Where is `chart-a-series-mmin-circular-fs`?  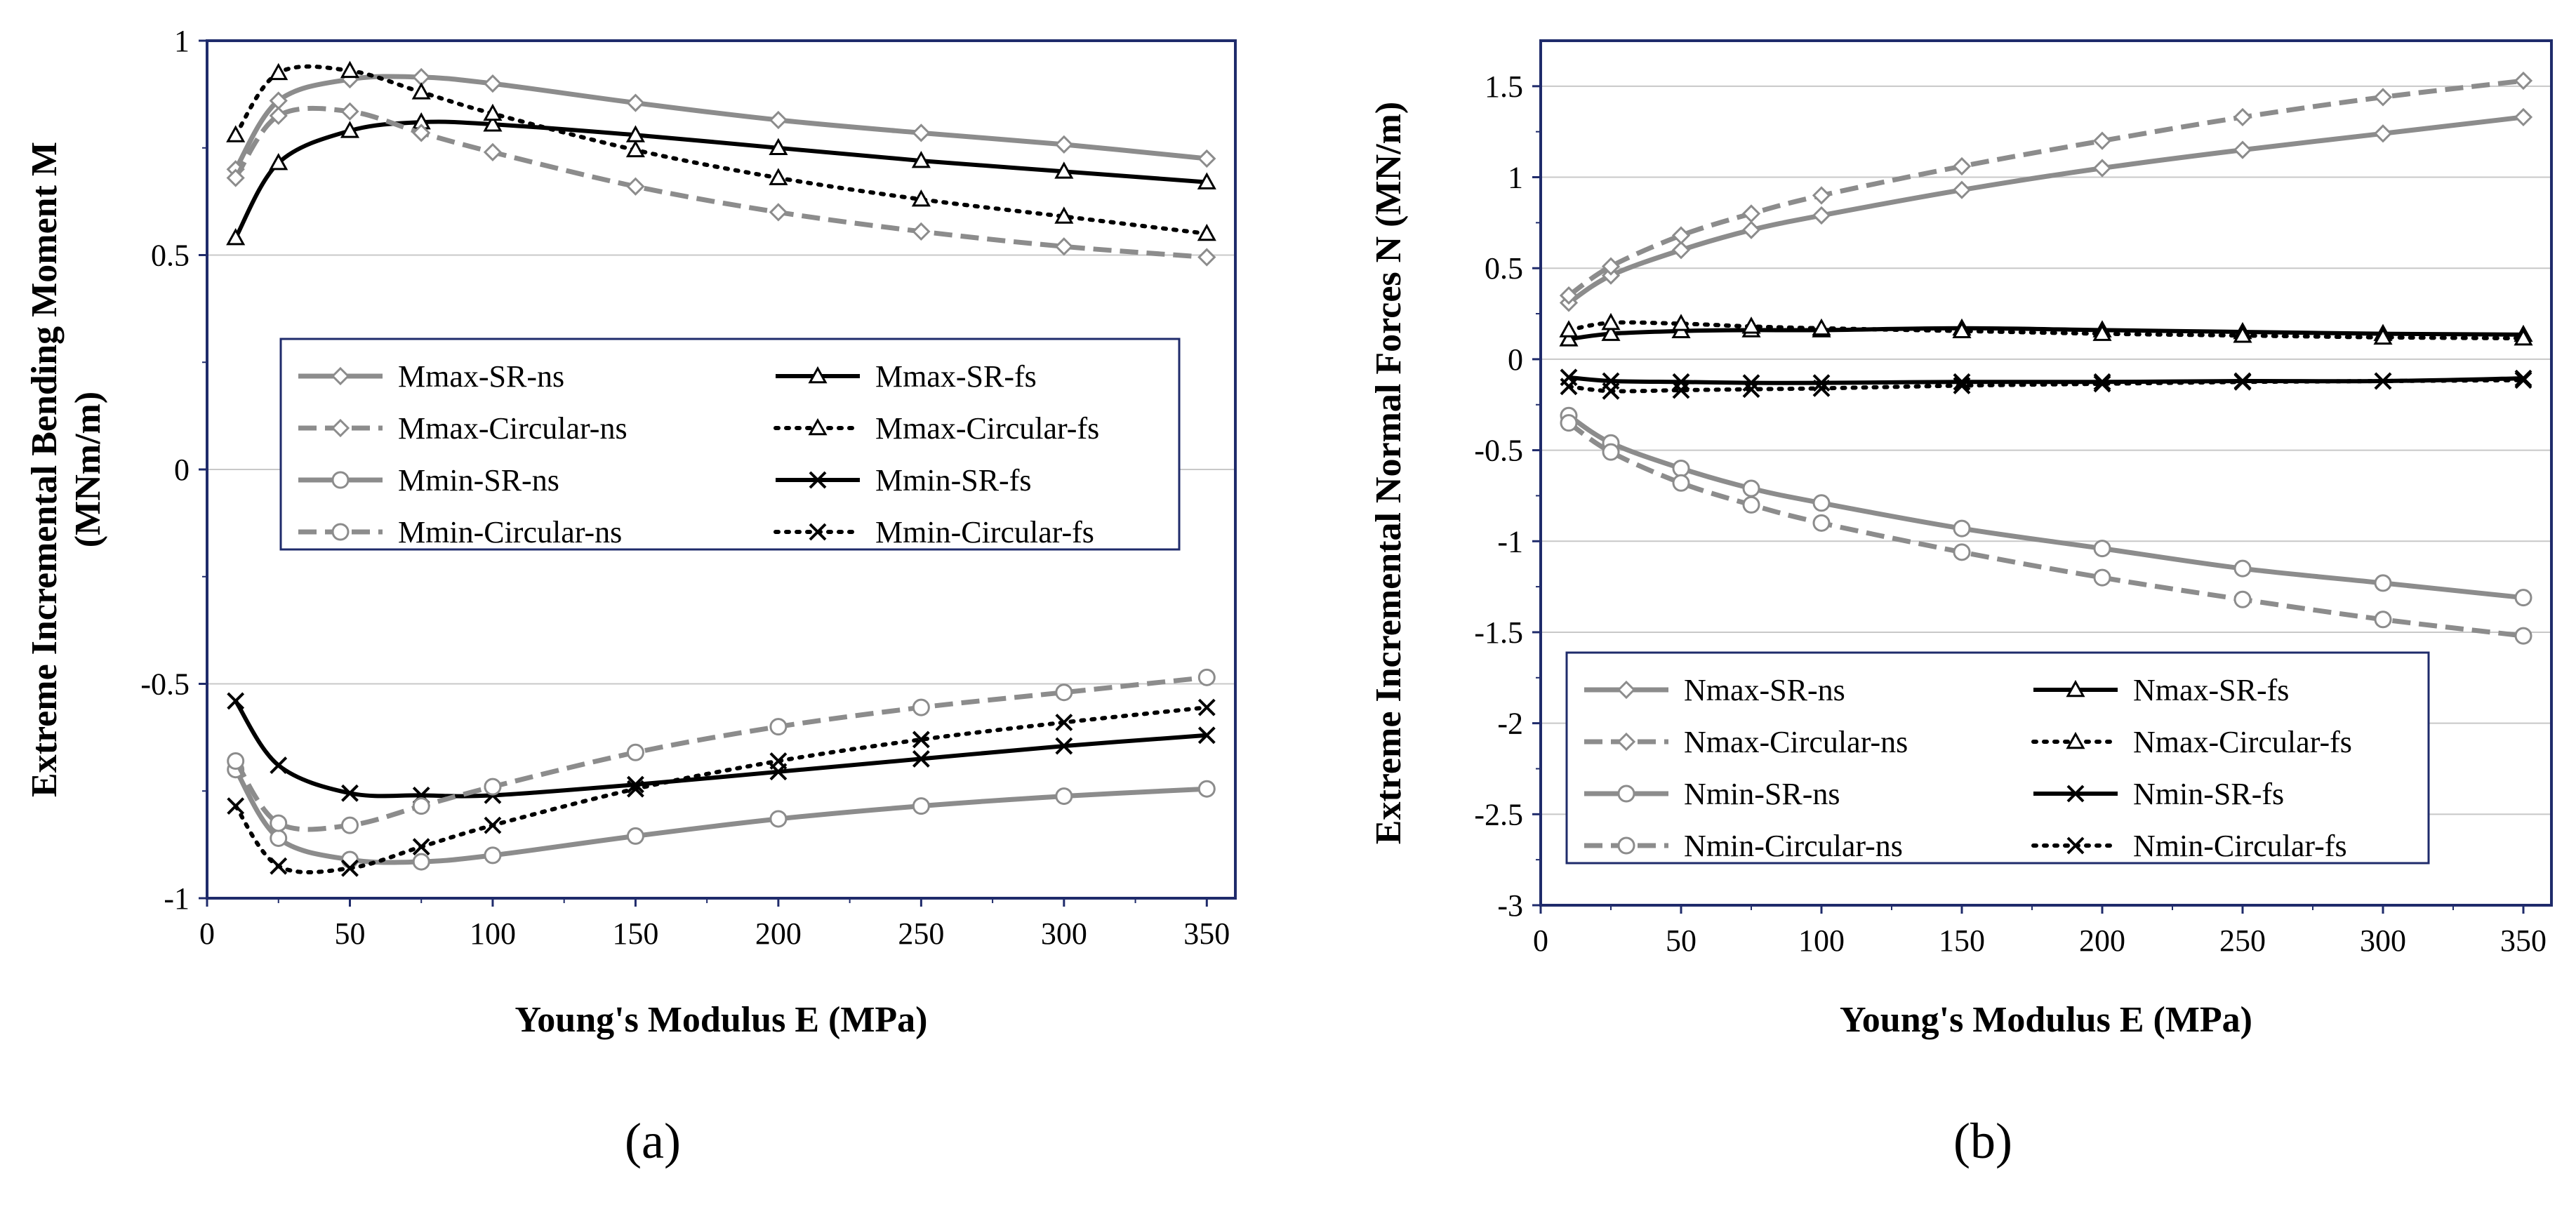 chart-a-series-mmin-circular-fs is located at coordinates (722, 787).